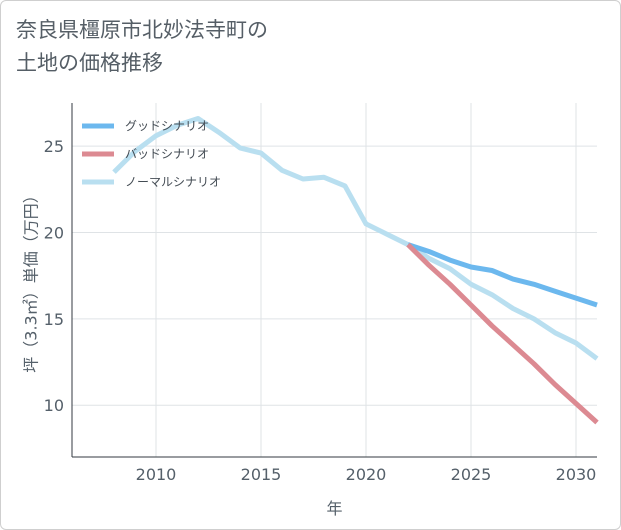 The height and width of the screenshot is (530, 621). What do you see at coordinates (366, 474) in the screenshot?
I see `x-tick-label: 2020` at bounding box center [366, 474].